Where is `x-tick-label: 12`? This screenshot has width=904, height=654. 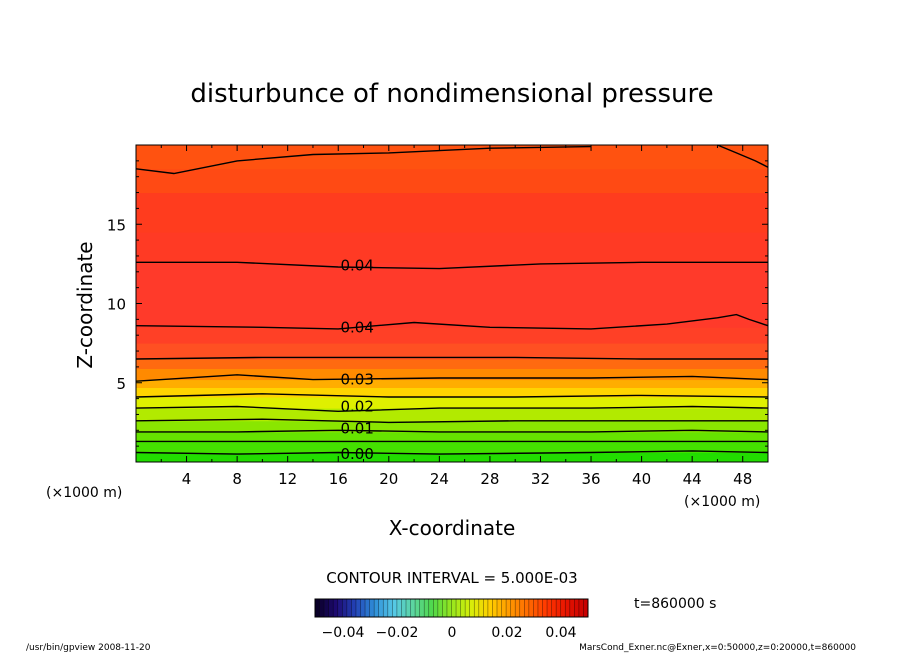
x-tick-label: 12 is located at coordinates (287, 479).